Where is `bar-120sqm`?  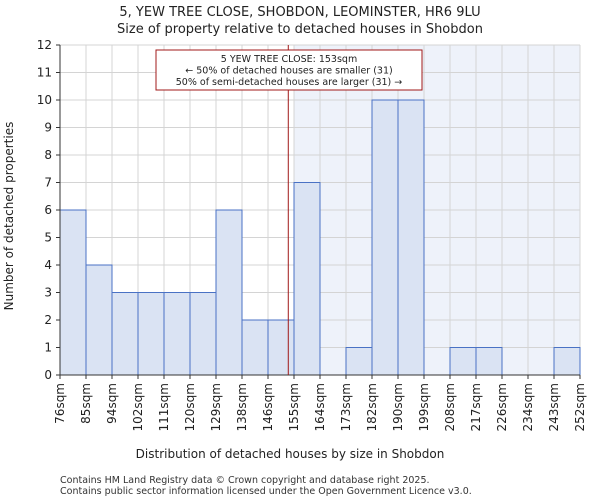 bar-120sqm is located at coordinates (203, 334).